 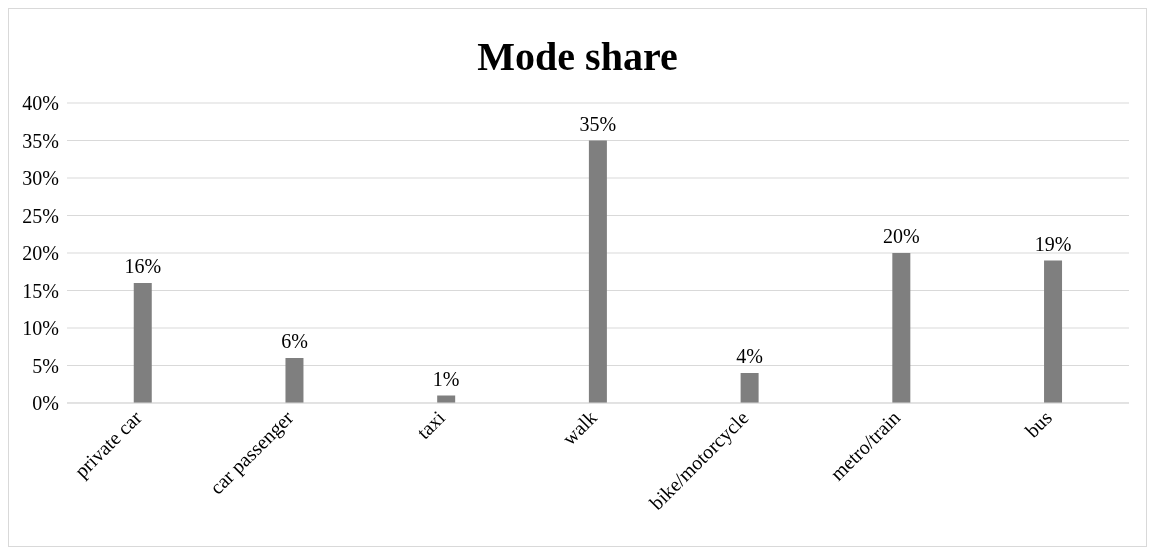 I want to click on y-tick-label: 5%, so click(x=45, y=365).